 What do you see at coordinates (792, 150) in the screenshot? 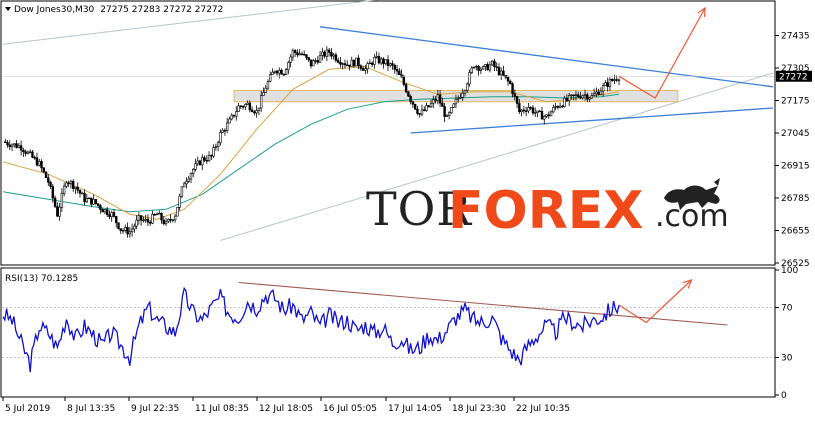
I see `price-axis: 27435 27305 27175 27045 26915 26785 26655 26525` at bounding box center [792, 150].